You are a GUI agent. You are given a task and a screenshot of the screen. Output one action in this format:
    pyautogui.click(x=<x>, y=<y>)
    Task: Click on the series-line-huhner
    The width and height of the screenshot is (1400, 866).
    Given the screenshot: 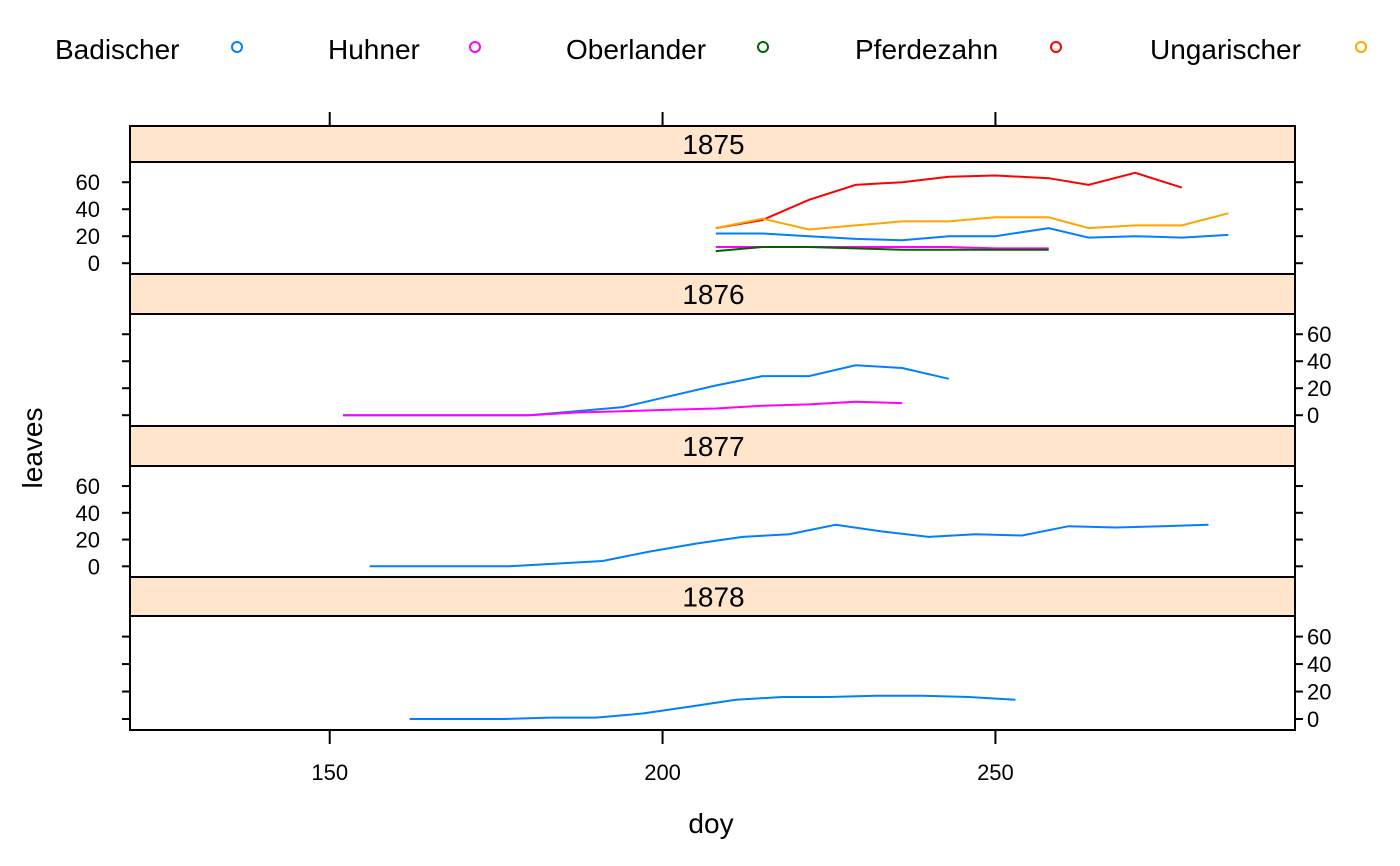 What is the action you would take?
    pyautogui.click(x=623, y=408)
    